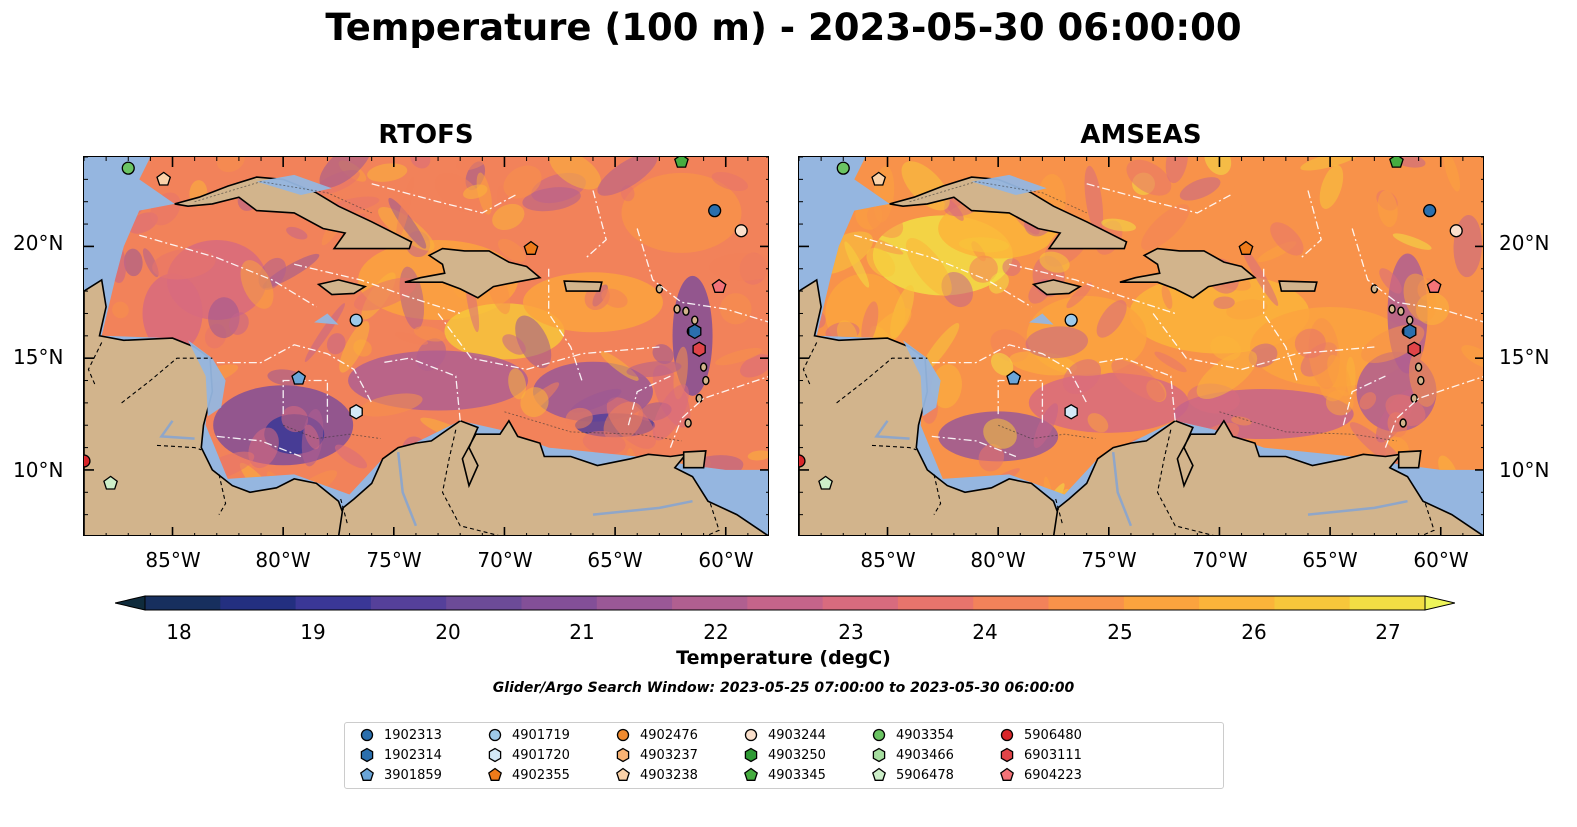 The width and height of the screenshot is (1577, 827). I want to click on lat-label-20n-right: 20°N, so click(1524, 243).